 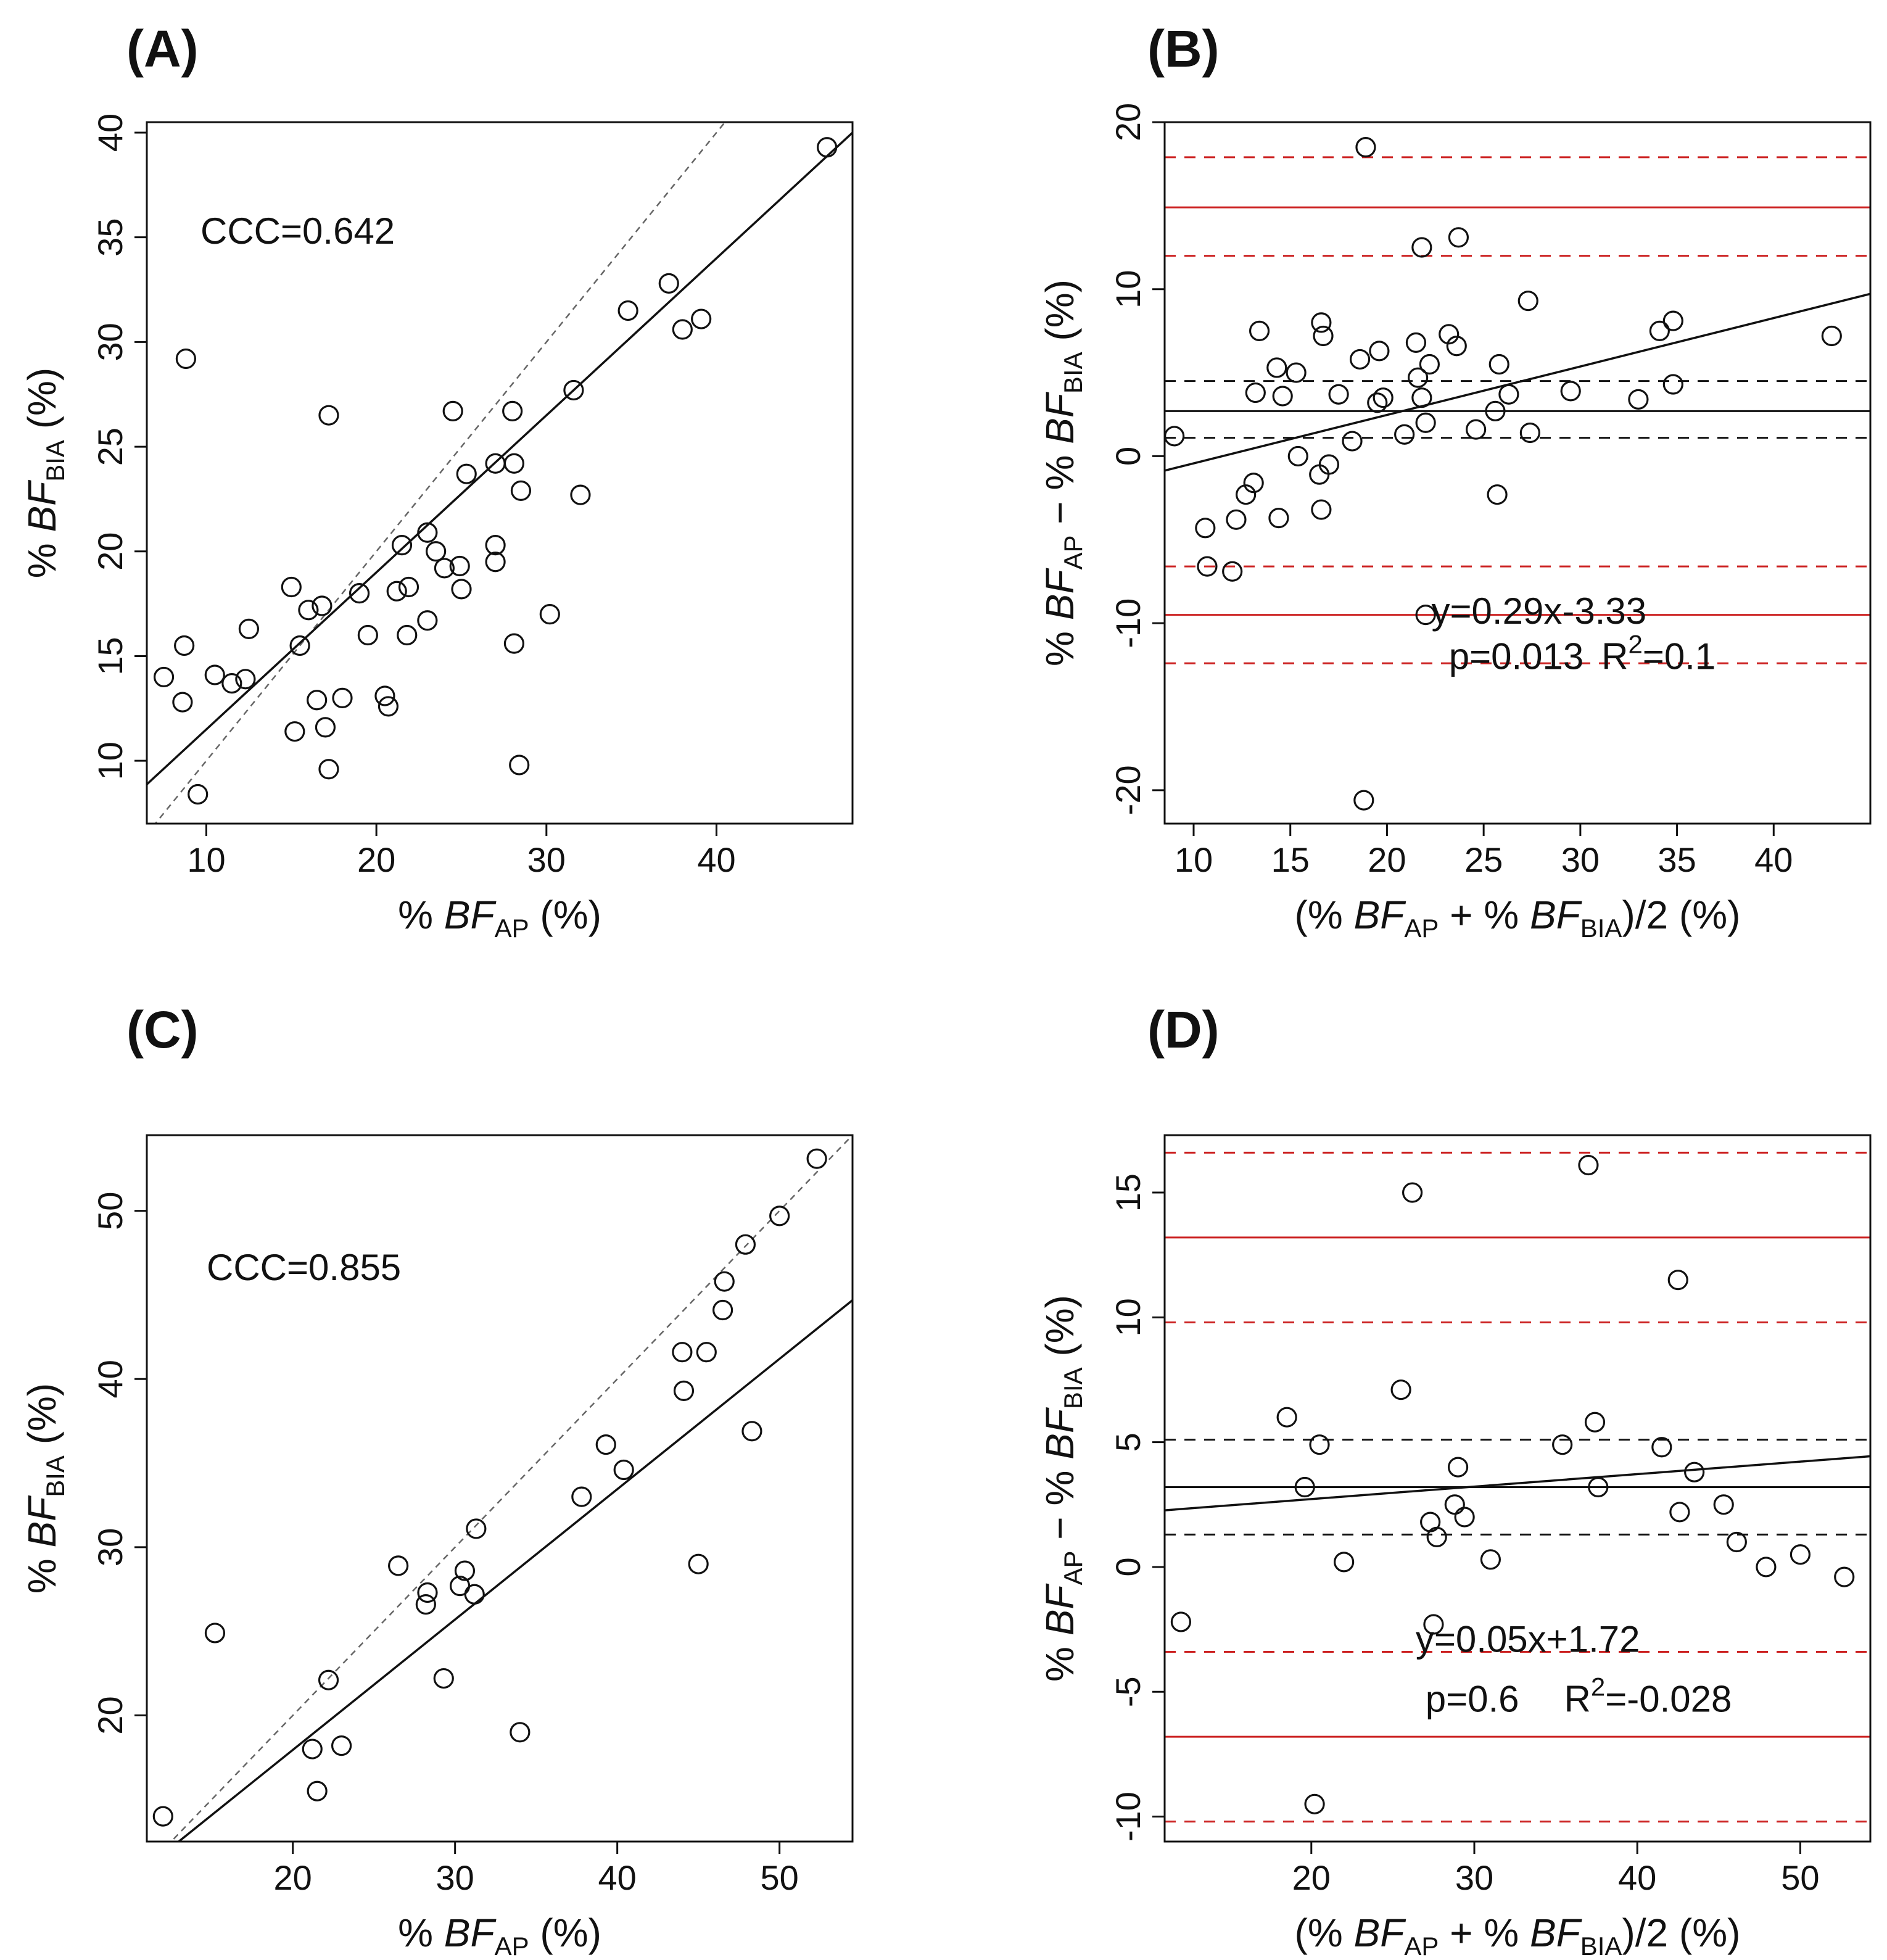 I want to click on y-tick-label: 20, so click(x=110, y=551).